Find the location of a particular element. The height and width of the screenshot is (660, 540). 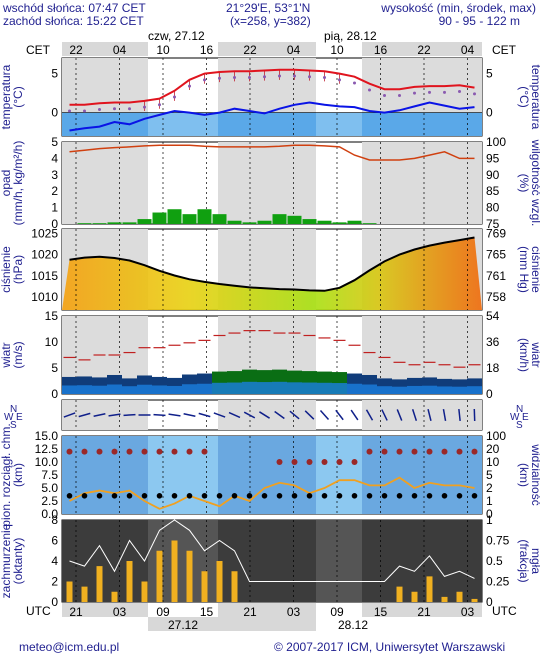

right-axis-title: (mm Hg) is located at coordinates (524, 269).